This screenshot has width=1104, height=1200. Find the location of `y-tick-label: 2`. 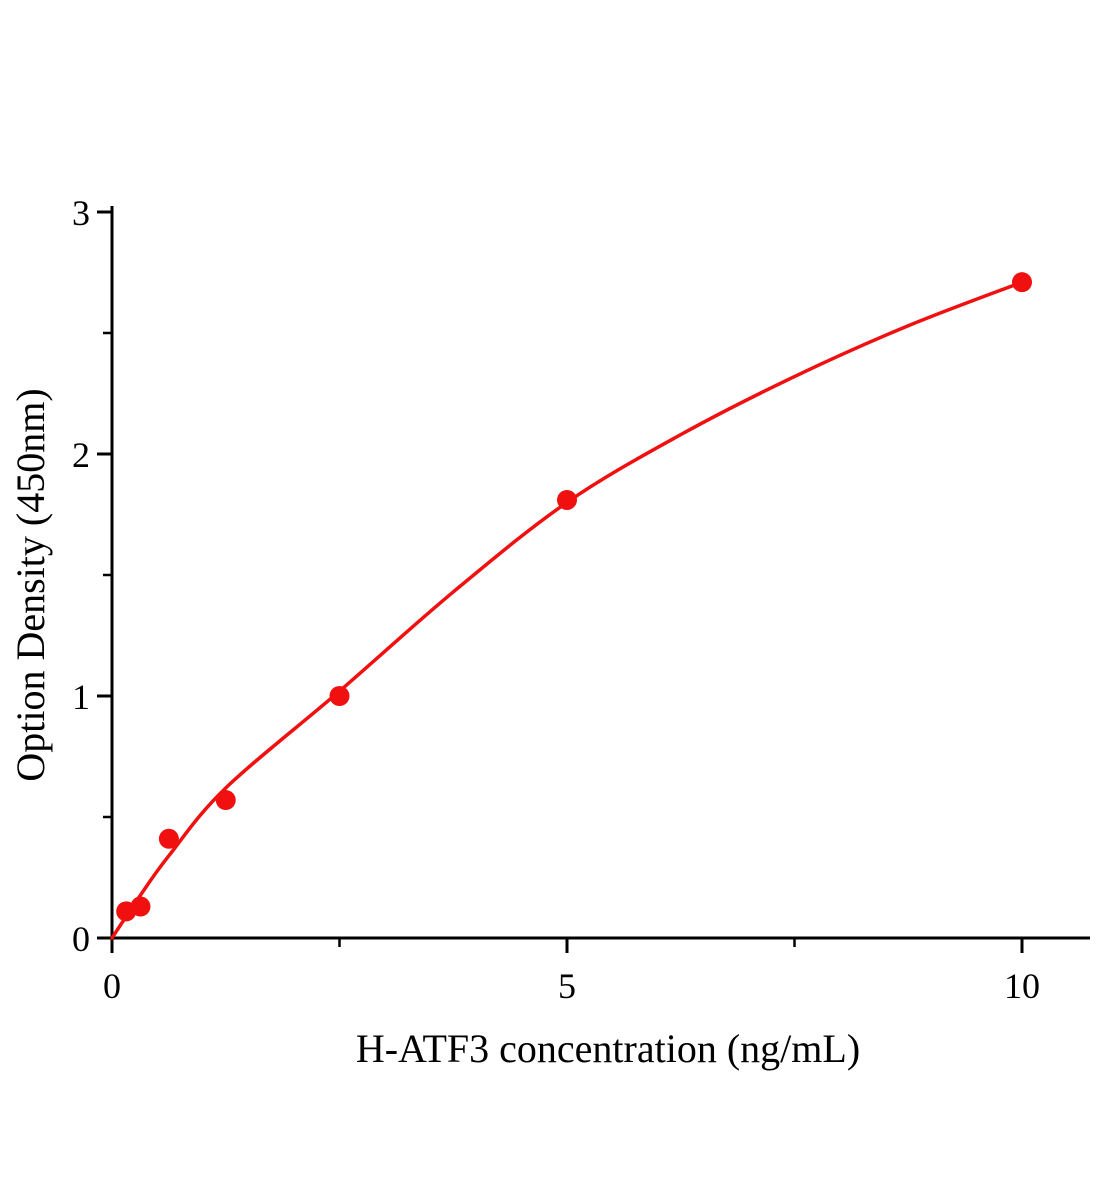

y-tick-label: 2 is located at coordinates (81, 455).